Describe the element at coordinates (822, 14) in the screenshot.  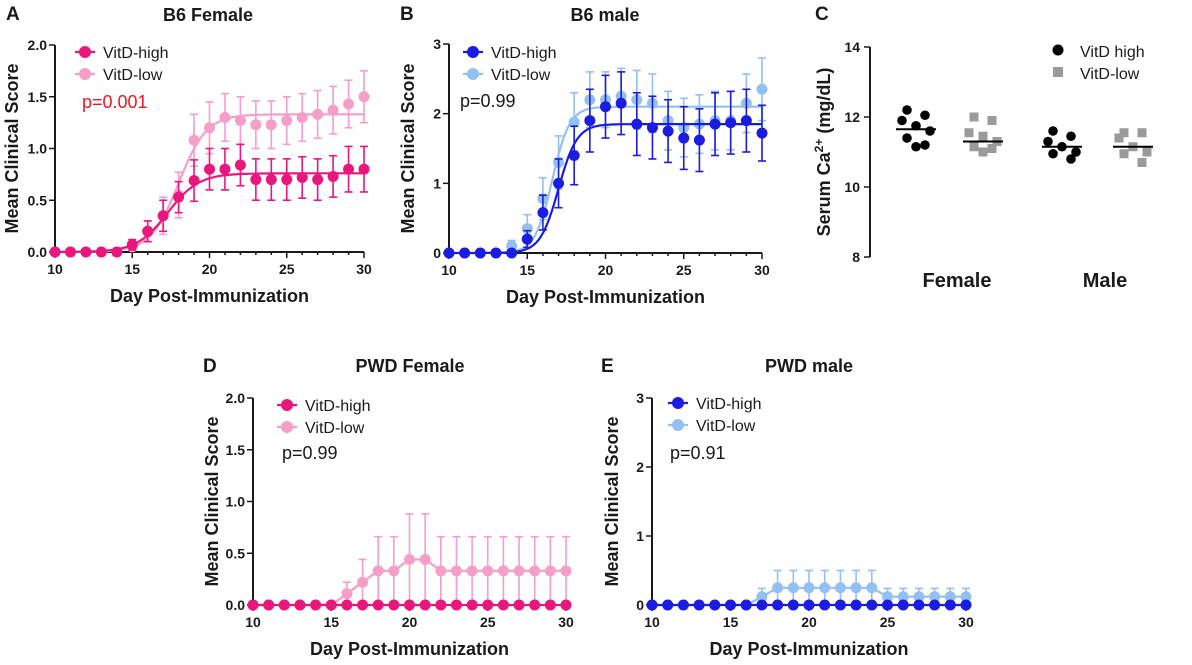
I see `panel-letter: C` at that location.